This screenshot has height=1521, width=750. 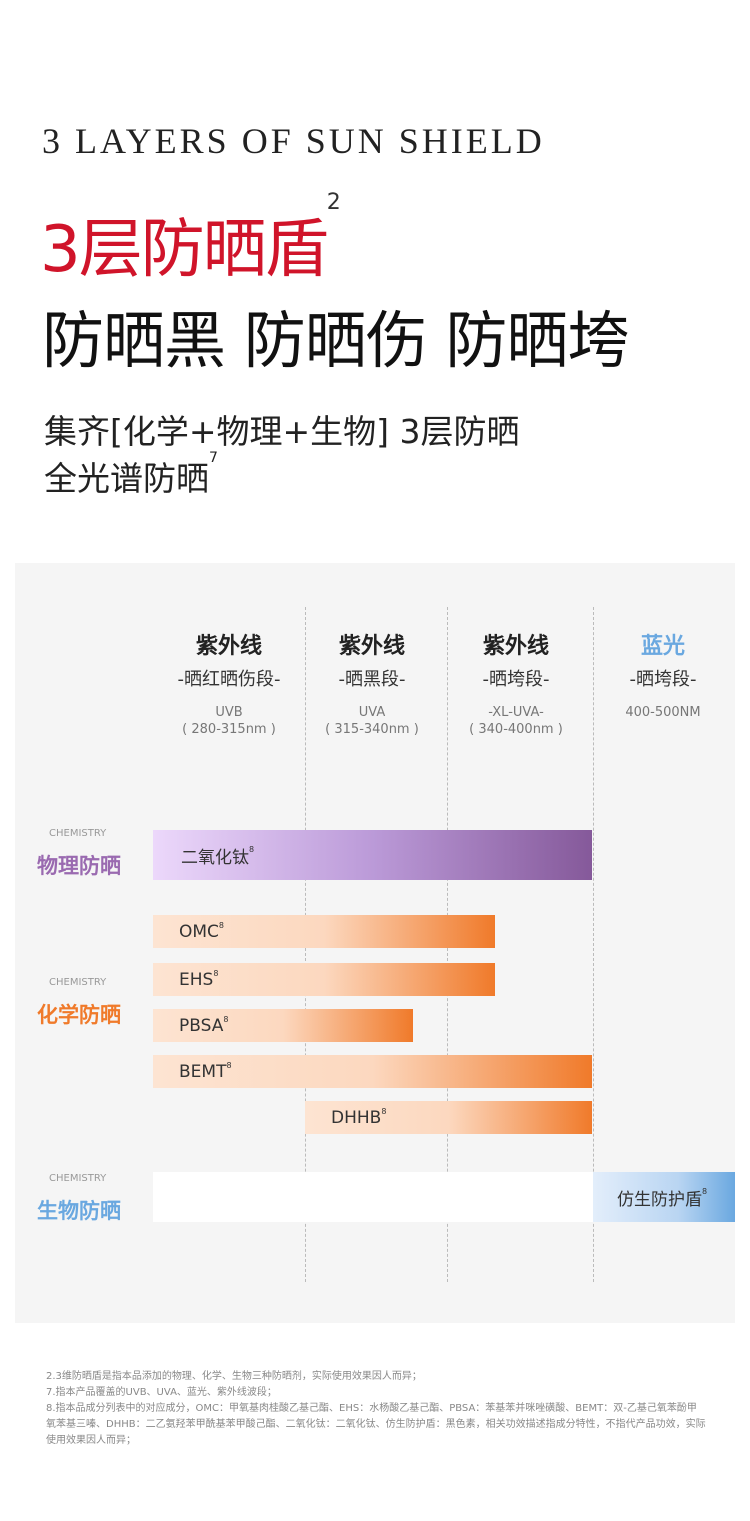 What do you see at coordinates (196, 979) in the screenshot?
I see `bar-label: EHS` at bounding box center [196, 979].